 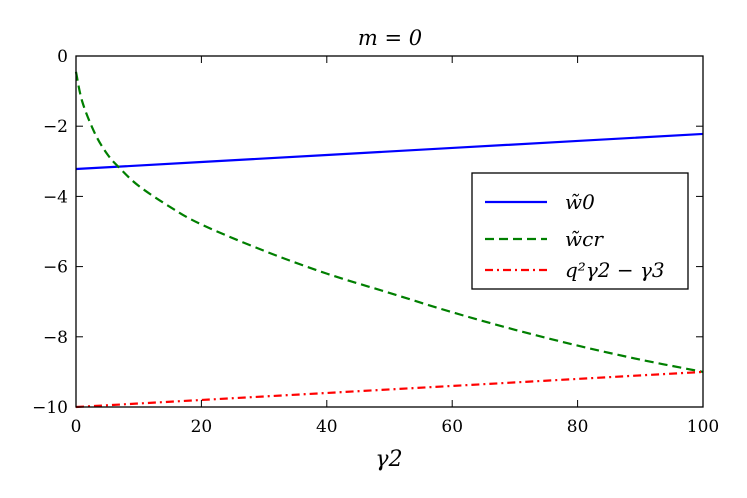 I want to click on y-tick-label: −8, so click(x=55, y=338).